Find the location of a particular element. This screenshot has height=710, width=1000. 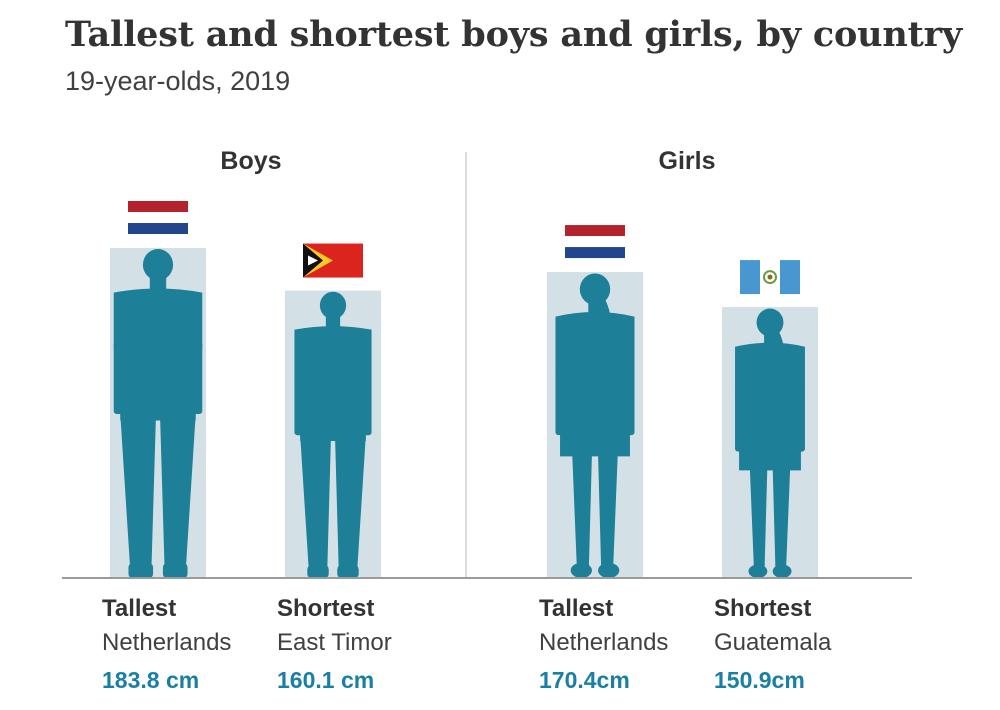

value-label: 160.1 cm is located at coordinates (326, 680).